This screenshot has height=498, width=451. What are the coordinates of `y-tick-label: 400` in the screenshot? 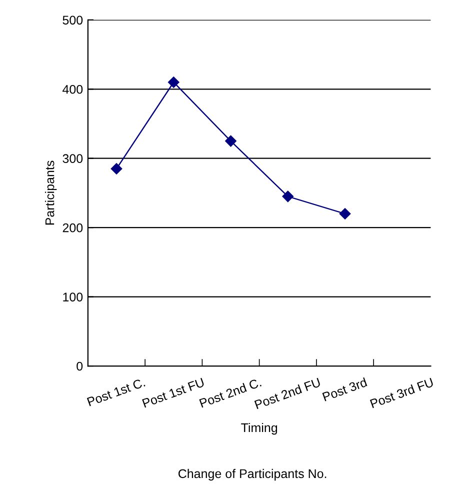 It's located at (72, 89).